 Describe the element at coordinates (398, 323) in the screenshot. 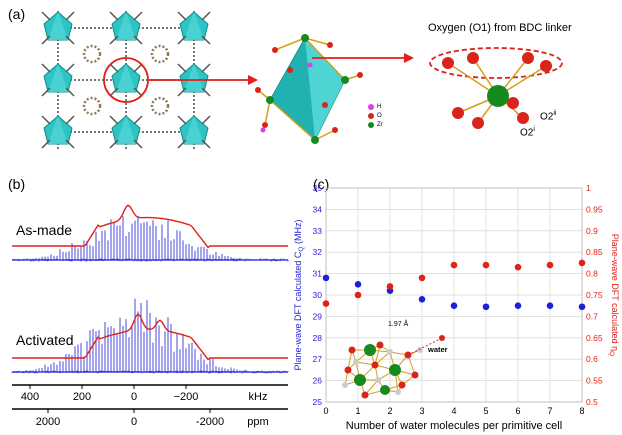

I see `bond-length-label: 1.97 Å` at that location.